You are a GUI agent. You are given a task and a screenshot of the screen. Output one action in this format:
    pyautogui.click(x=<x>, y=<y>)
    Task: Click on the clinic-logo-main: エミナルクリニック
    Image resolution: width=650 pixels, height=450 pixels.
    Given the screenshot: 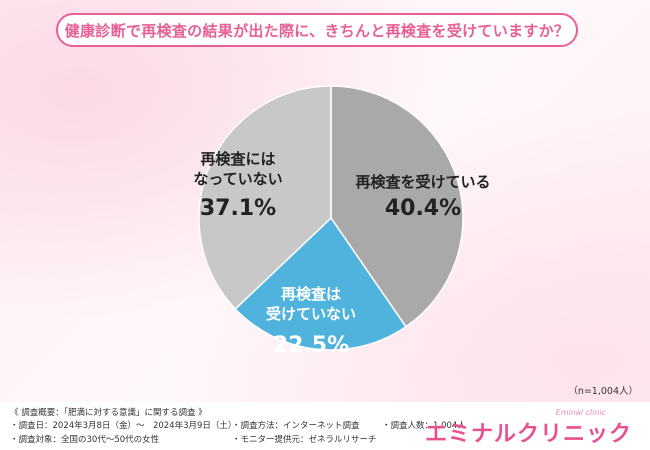 What is the action you would take?
    pyautogui.click(x=528, y=434)
    